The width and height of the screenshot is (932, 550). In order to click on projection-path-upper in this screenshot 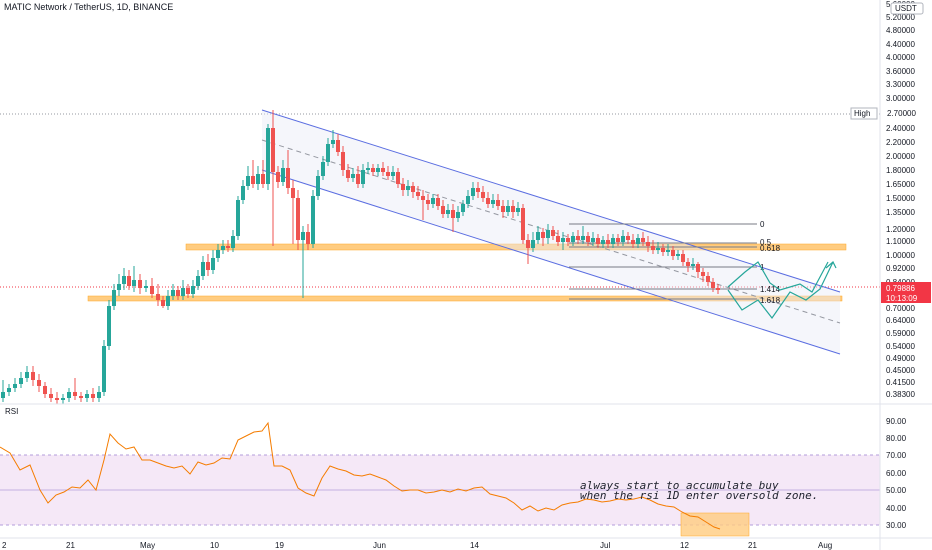, I will do `click(778, 277)`.